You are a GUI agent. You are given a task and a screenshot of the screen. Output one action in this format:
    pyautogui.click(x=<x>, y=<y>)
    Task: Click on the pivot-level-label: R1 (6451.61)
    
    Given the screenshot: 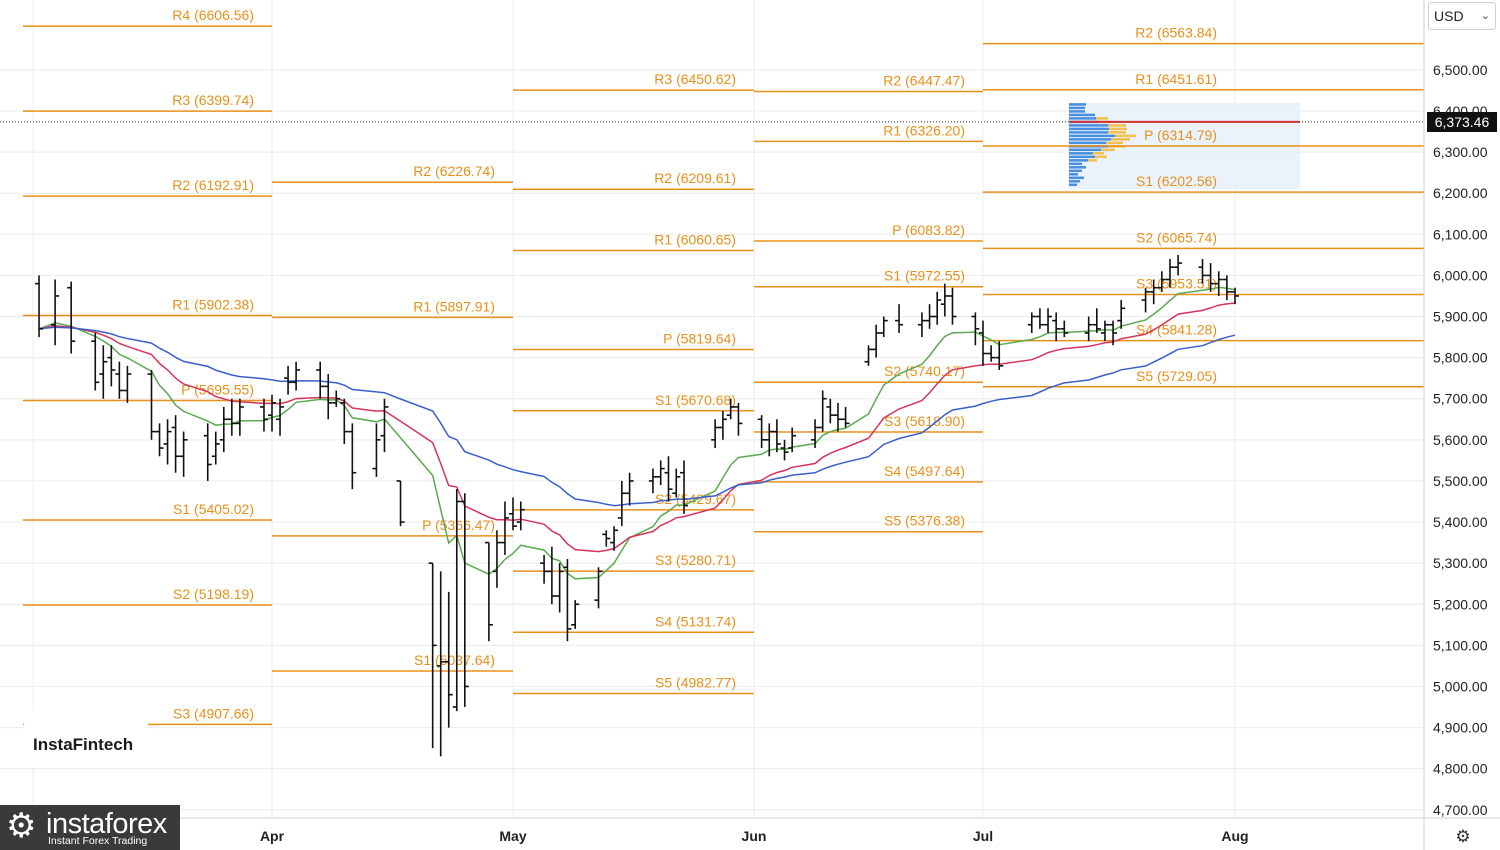 What is the action you would take?
    pyautogui.click(x=1176, y=79)
    